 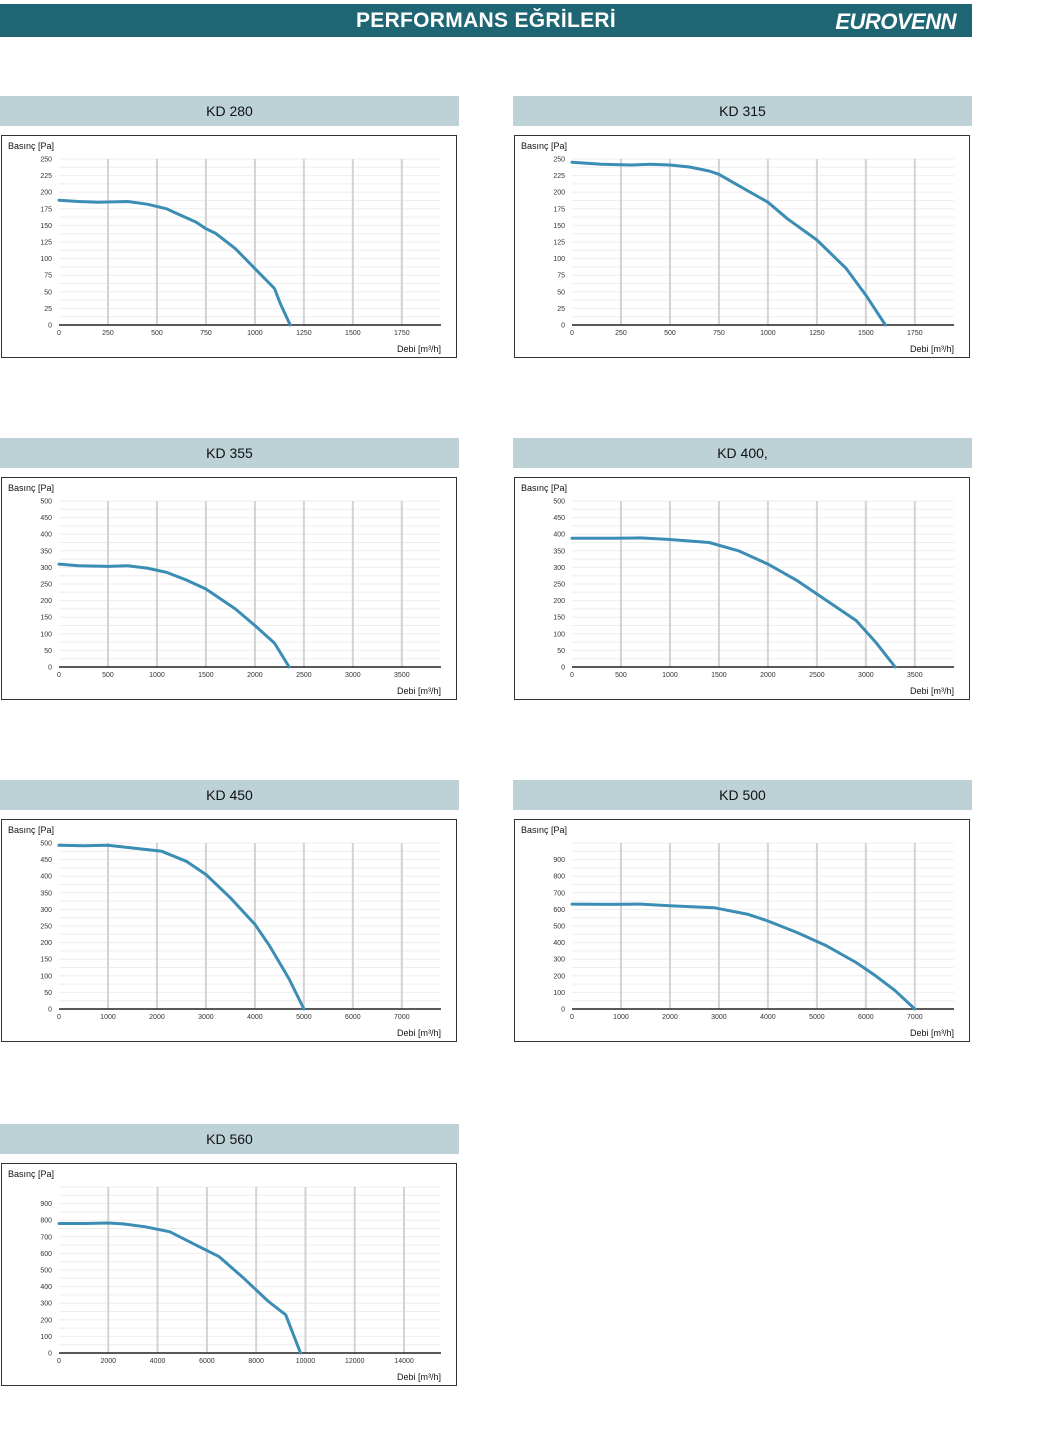 I want to click on brand-logo: EUROVENN, so click(x=895, y=21).